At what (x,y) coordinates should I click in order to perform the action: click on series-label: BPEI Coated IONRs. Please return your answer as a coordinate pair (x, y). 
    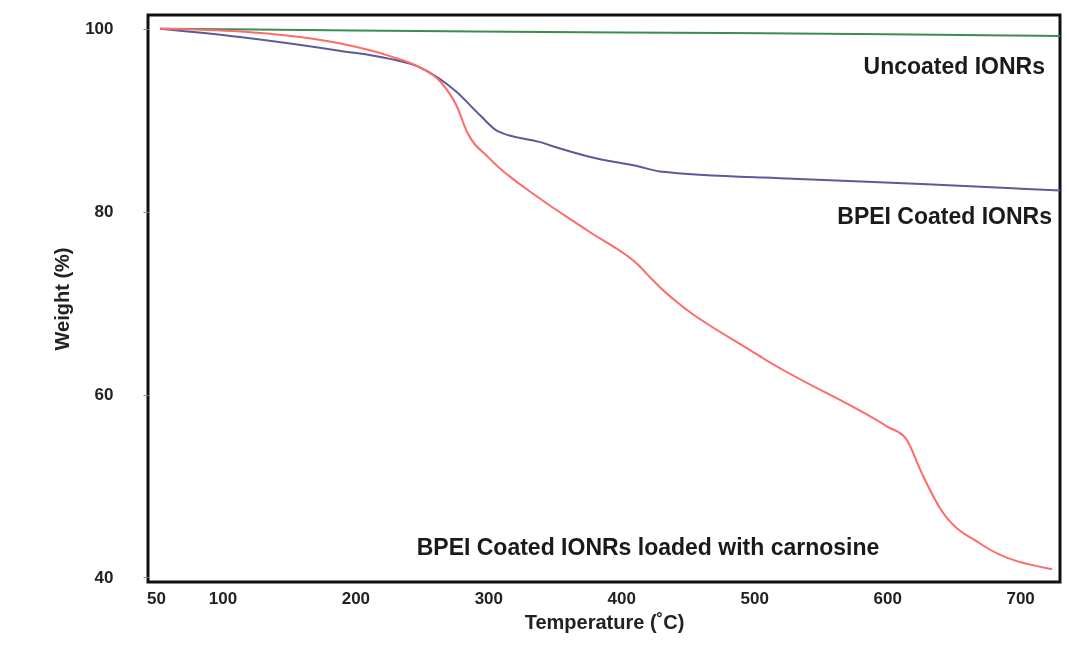
    Looking at the image, I should click on (944, 216).